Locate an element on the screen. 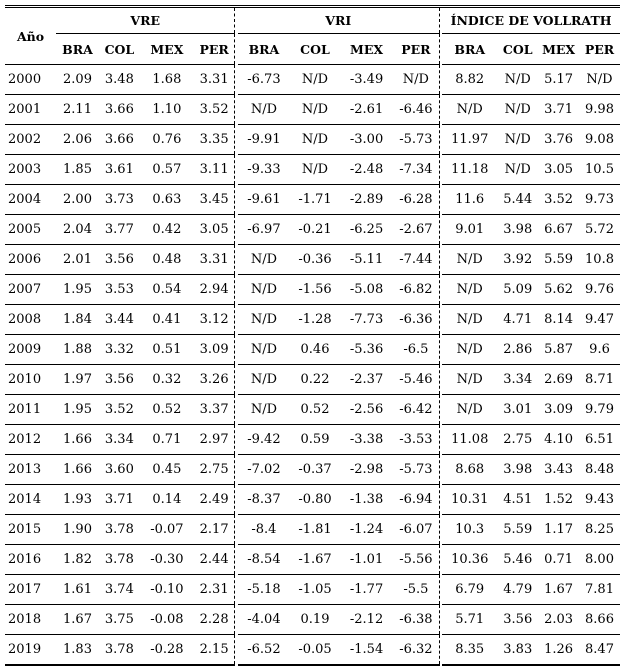  cell-vre-mex: 0.14 is located at coordinates (166, 499).